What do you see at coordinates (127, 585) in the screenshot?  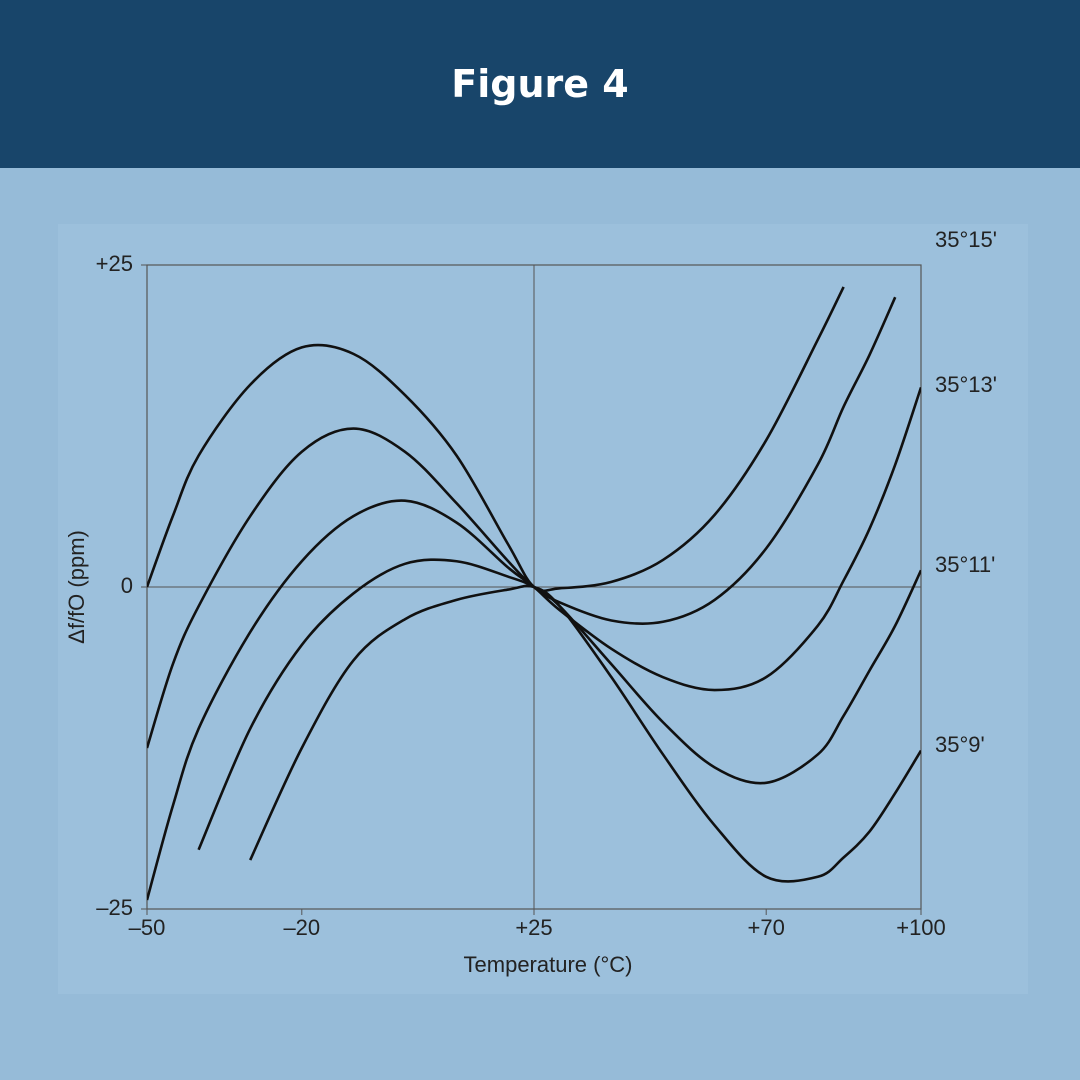 I see `y-tick-label: 0` at bounding box center [127, 585].